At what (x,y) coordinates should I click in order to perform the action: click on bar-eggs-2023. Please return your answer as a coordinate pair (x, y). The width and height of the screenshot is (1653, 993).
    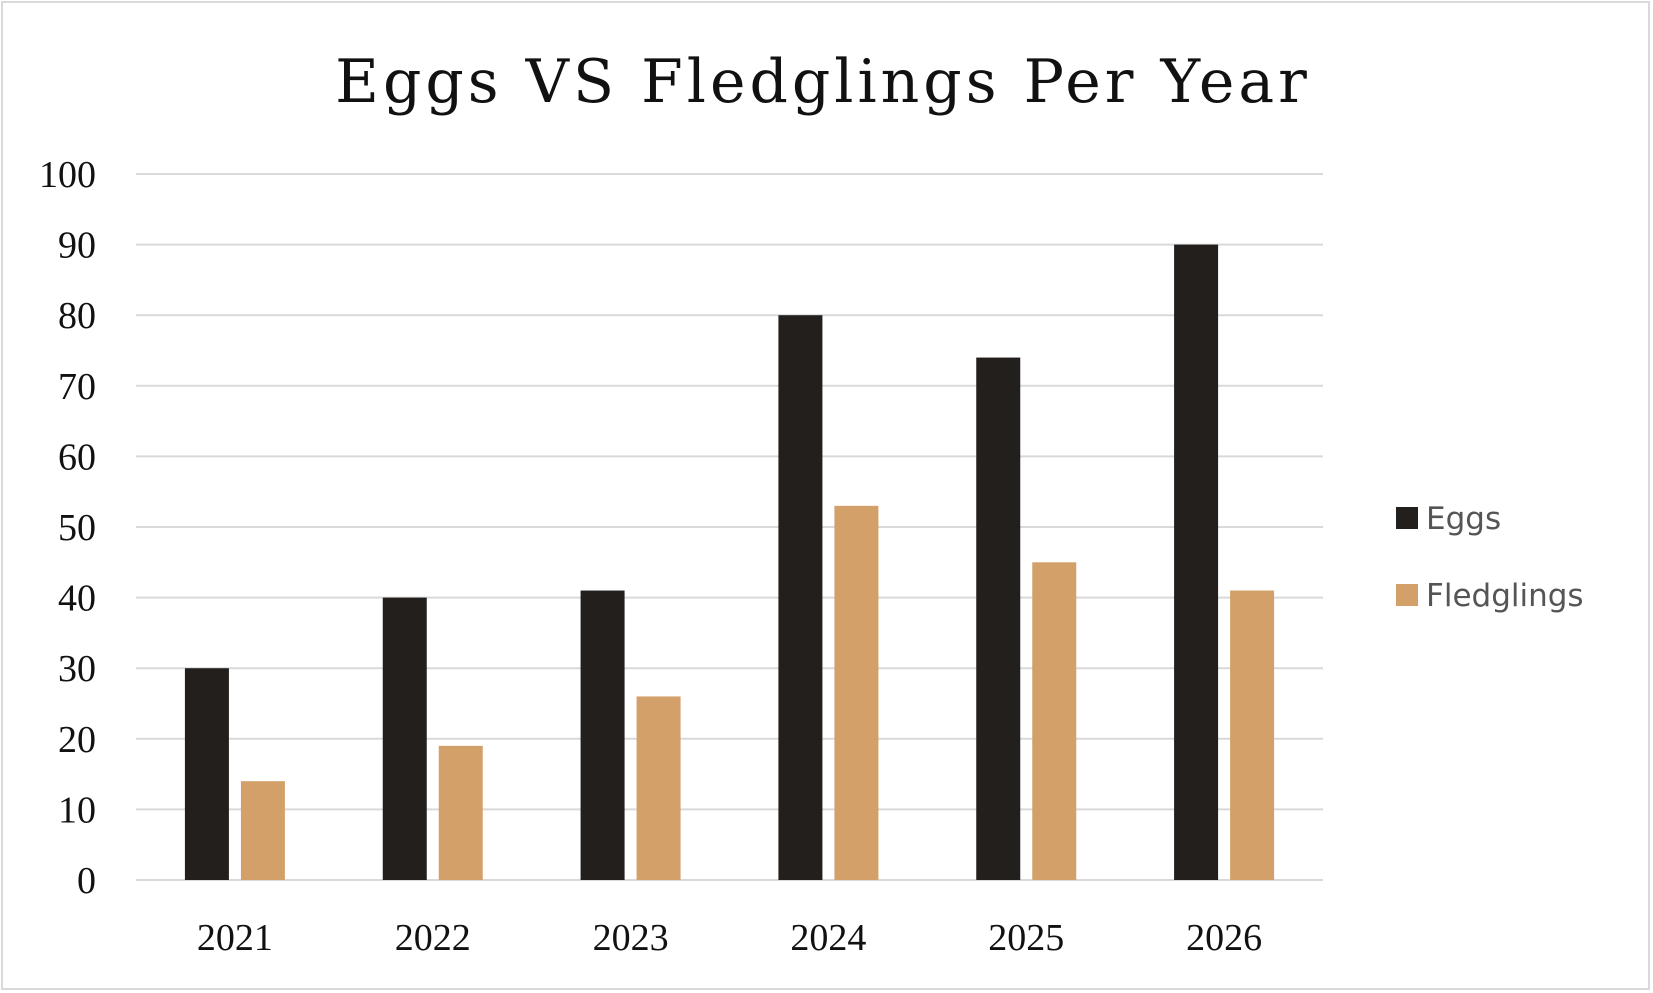
    Looking at the image, I should click on (602, 735).